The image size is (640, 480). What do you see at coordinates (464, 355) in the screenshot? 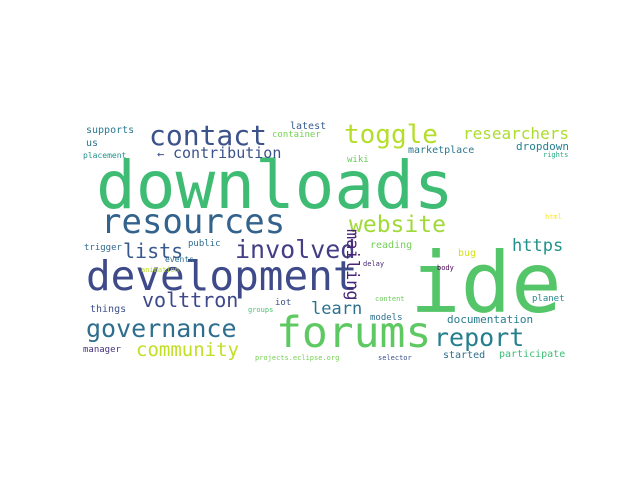
I see `word-started: started` at bounding box center [464, 355].